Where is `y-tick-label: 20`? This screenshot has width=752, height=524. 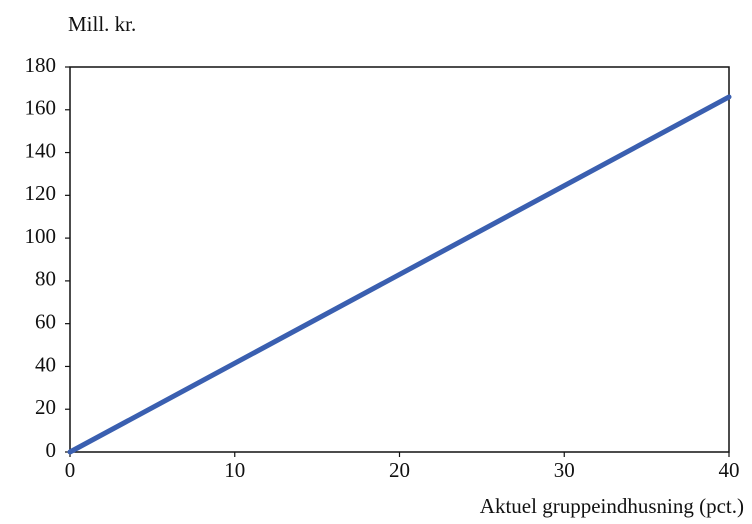
y-tick-label: 20 is located at coordinates (45, 407).